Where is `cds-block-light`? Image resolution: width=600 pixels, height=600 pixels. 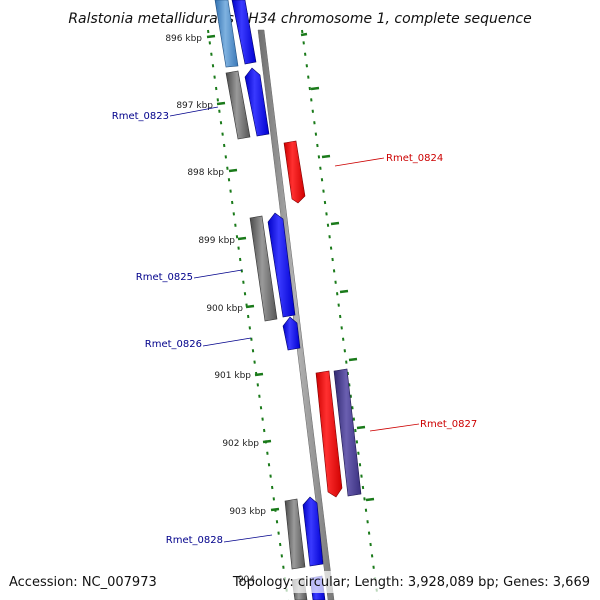 cds-block-light is located at coordinates (226, 34).